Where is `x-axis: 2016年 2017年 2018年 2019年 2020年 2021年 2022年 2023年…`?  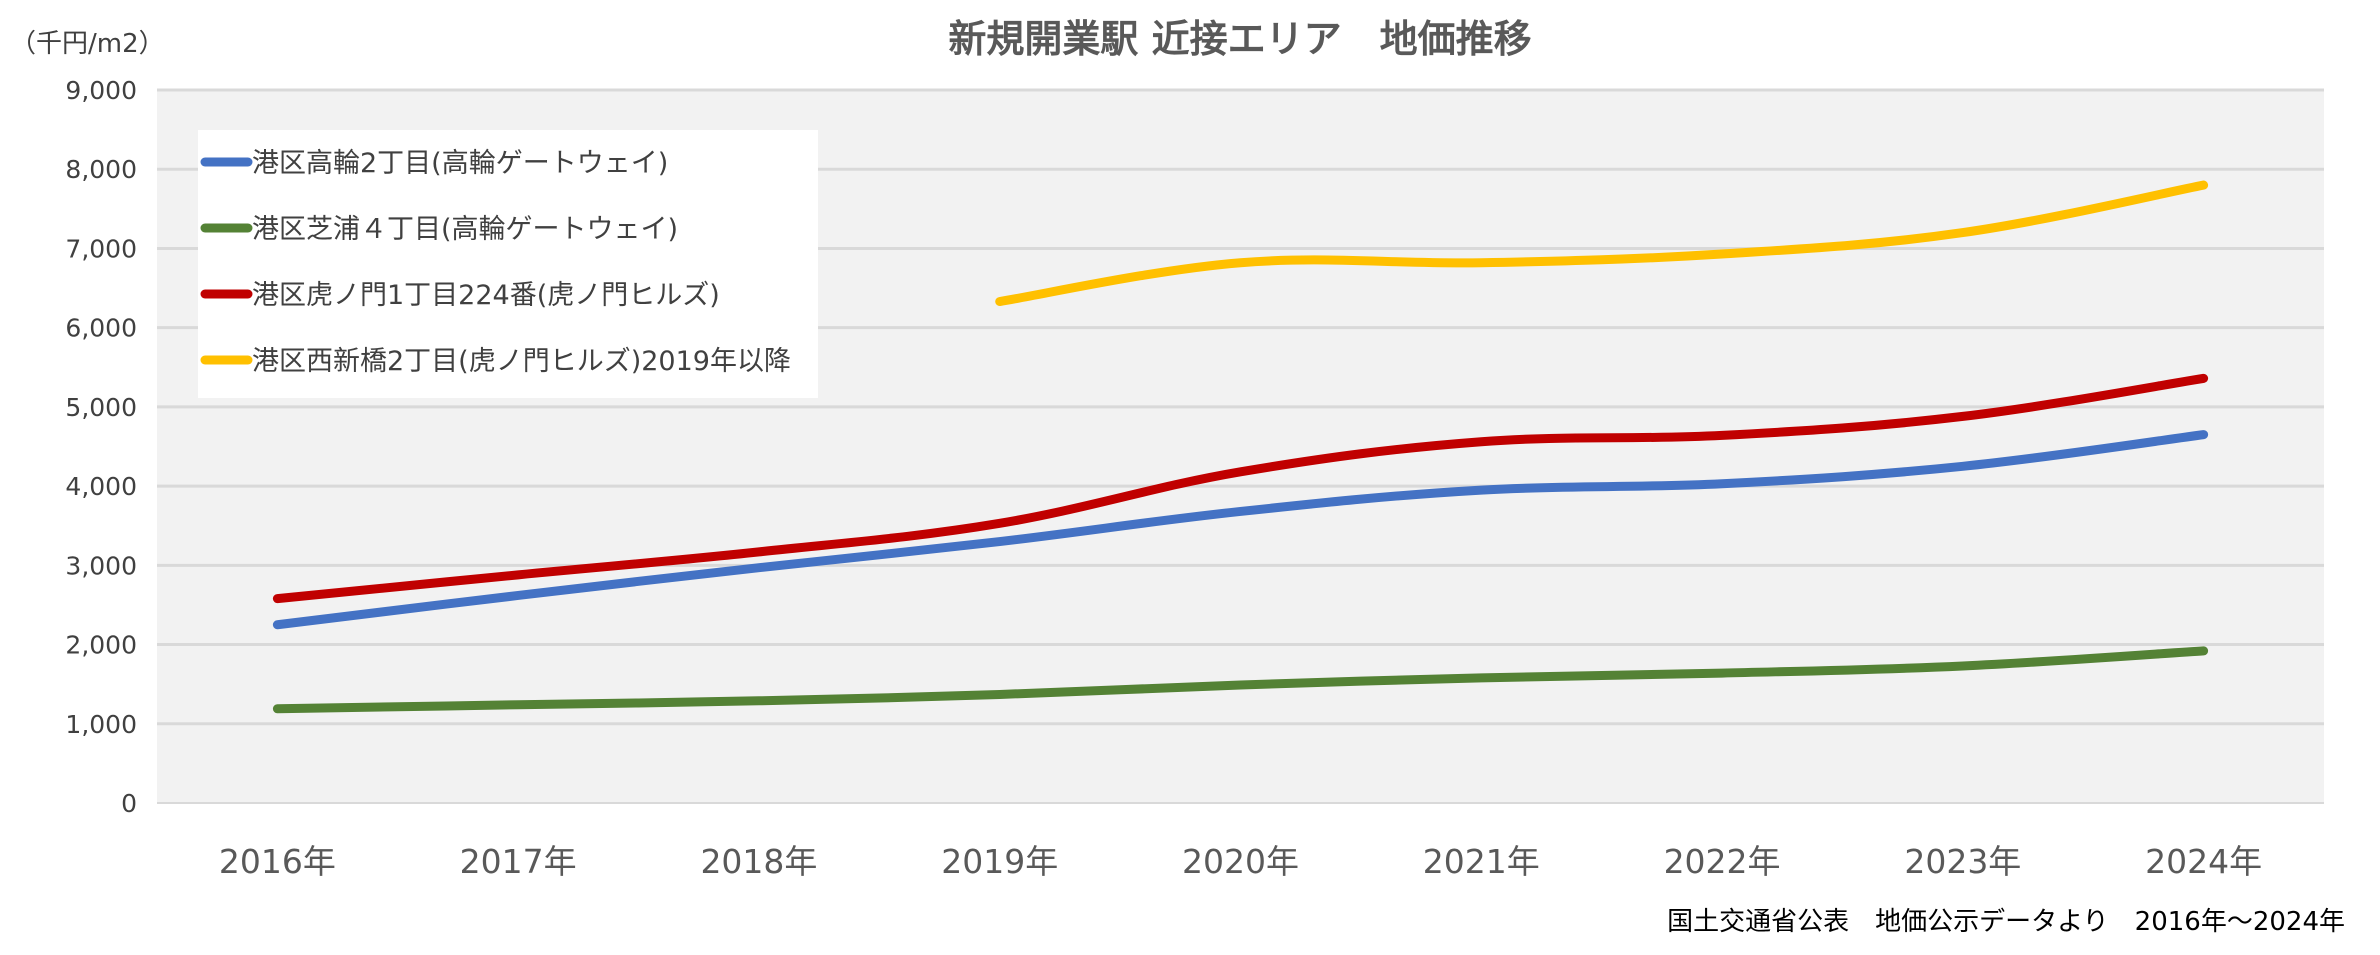 x-axis: 2016年 2017年 2018年 2019年 2020年 2021年 2022年 2023年… is located at coordinates (1240, 861).